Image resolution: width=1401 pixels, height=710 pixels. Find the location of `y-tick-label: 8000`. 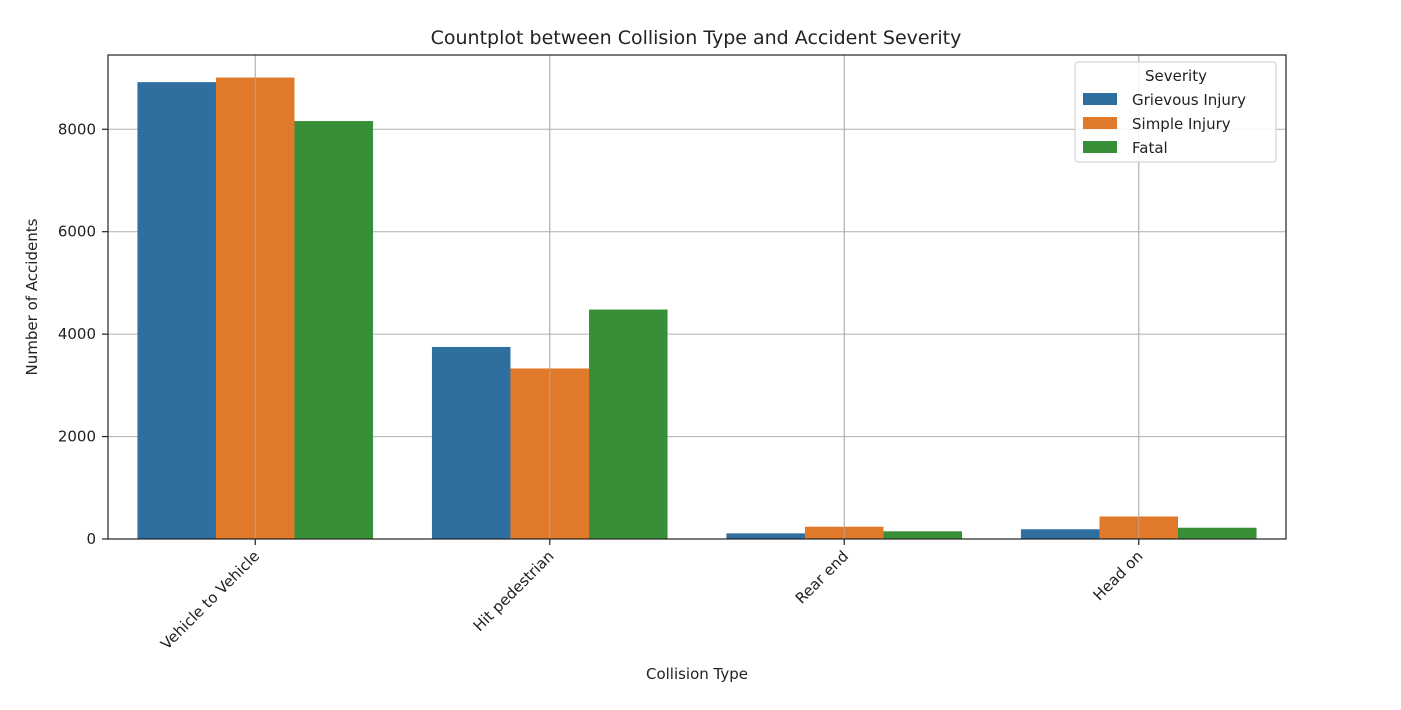

y-tick-label: 8000 is located at coordinates (77, 129).